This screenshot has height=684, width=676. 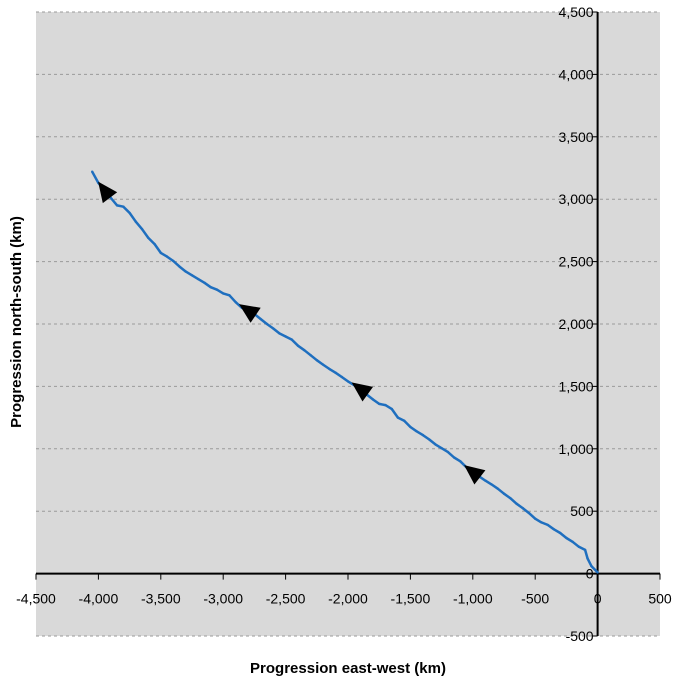 What do you see at coordinates (161, 599) in the screenshot?
I see `x-tick-label: -3,500` at bounding box center [161, 599].